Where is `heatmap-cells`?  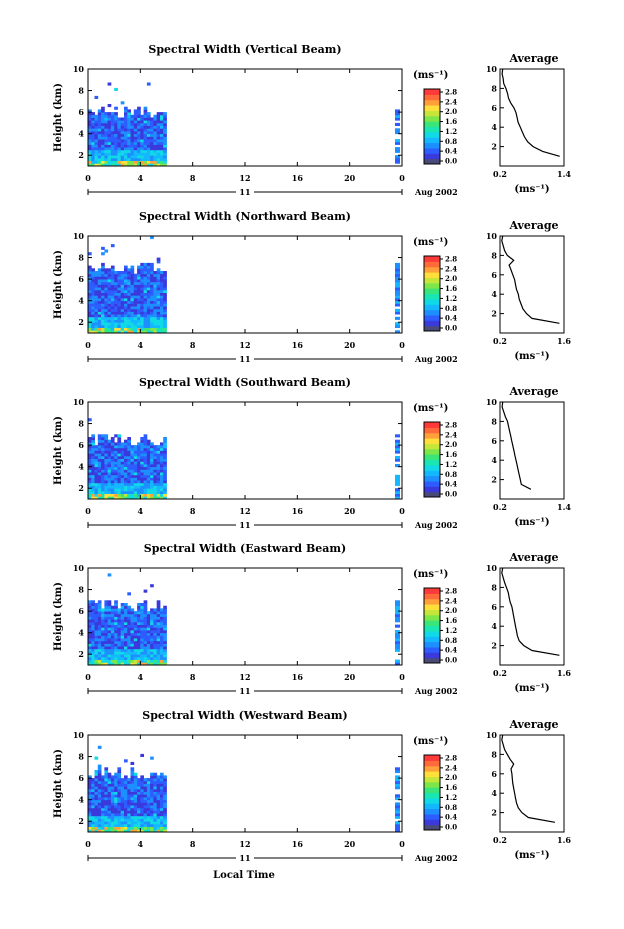
heatmap-cells is located at coordinates (244, 124).